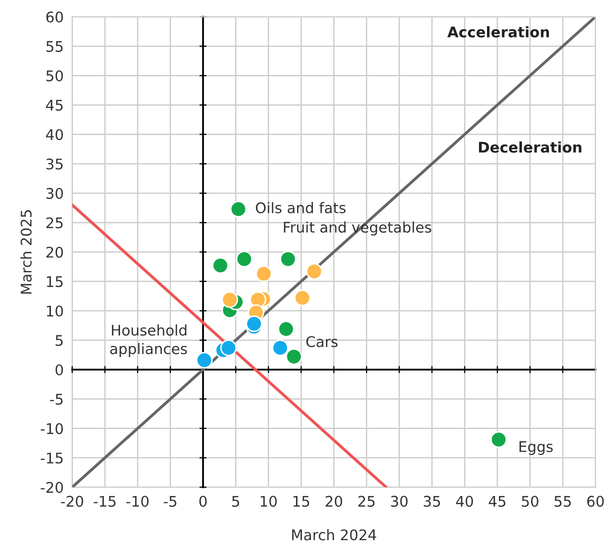 This screenshot has height=560, width=612. I want to click on annotation: Oils and fats, so click(301, 208).